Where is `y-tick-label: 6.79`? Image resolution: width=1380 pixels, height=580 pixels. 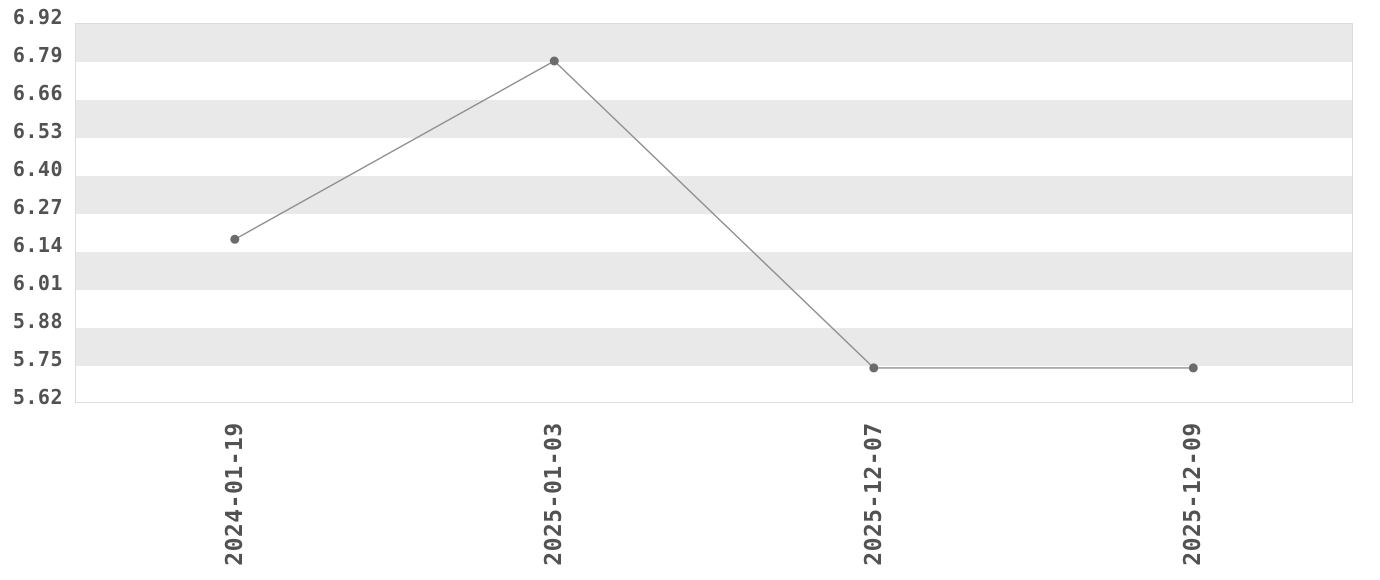
y-tick-label: 6.79 is located at coordinates (37, 55).